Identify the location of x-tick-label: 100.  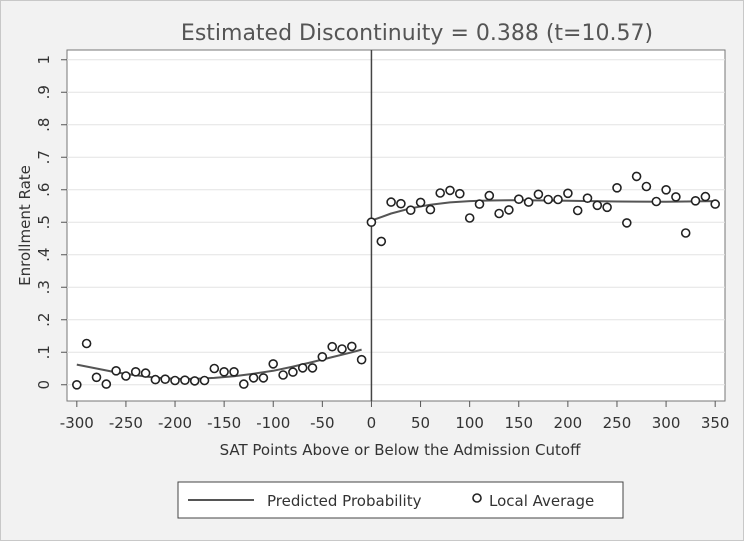
(469, 423).